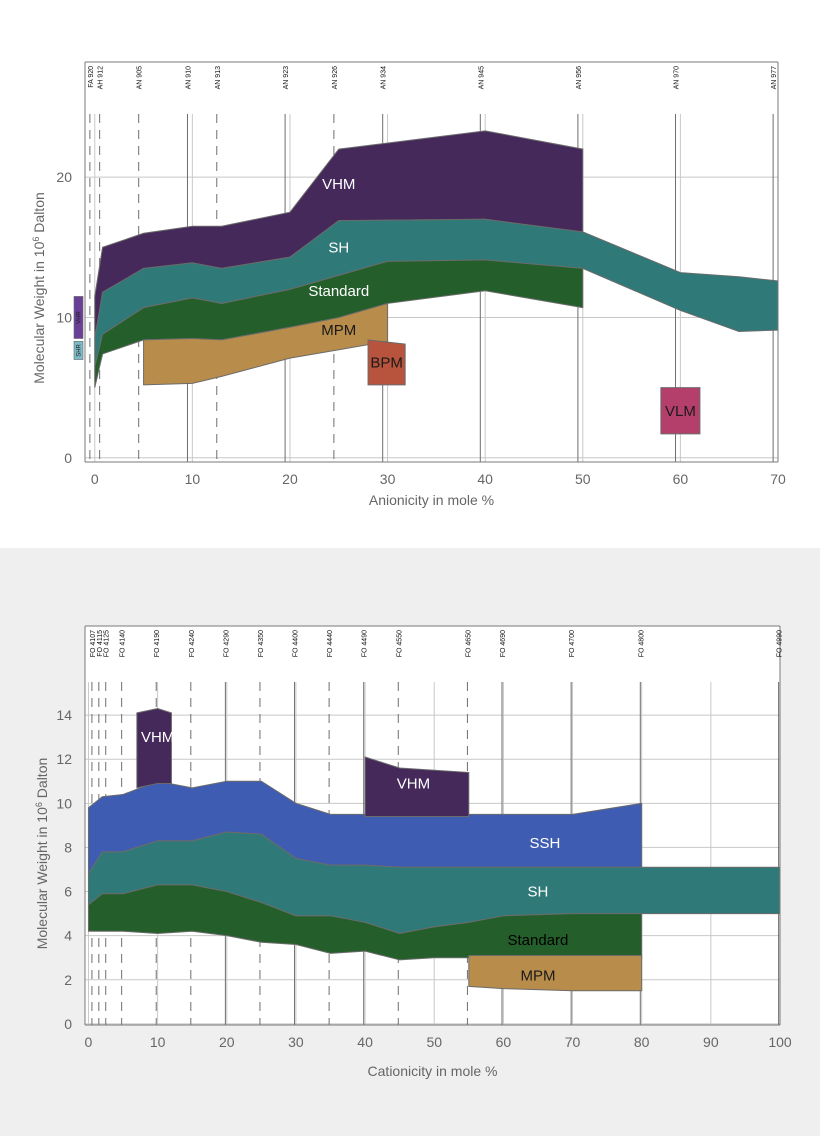  I want to click on product-label-fo-4800: FO 4800, so click(641, 643).